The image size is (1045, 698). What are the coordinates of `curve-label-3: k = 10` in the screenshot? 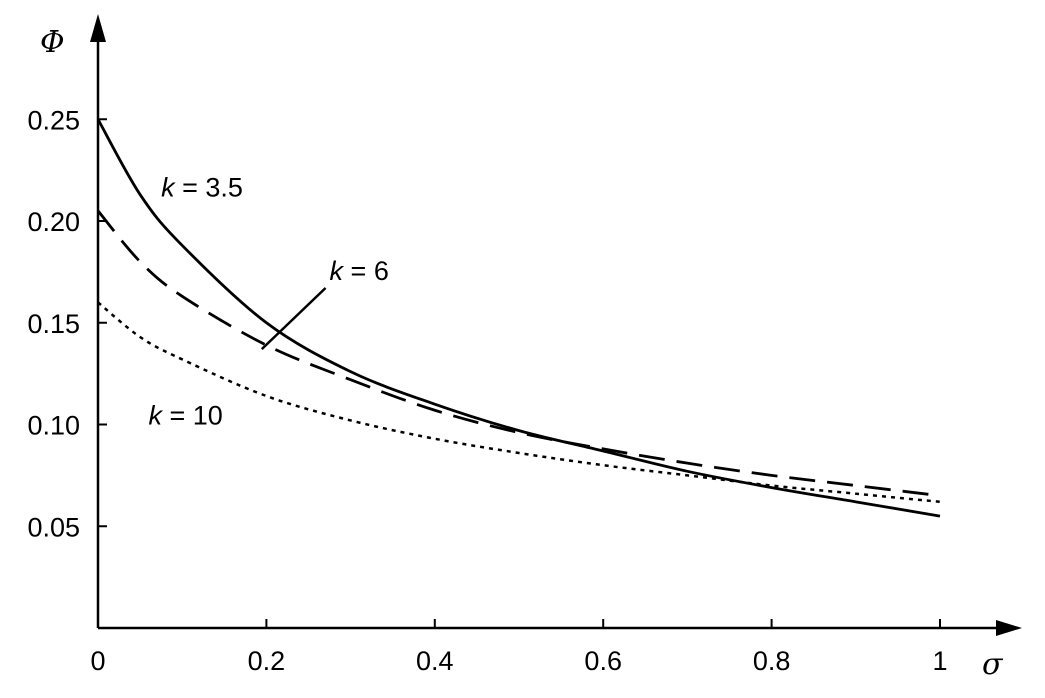 It's located at (186, 416).